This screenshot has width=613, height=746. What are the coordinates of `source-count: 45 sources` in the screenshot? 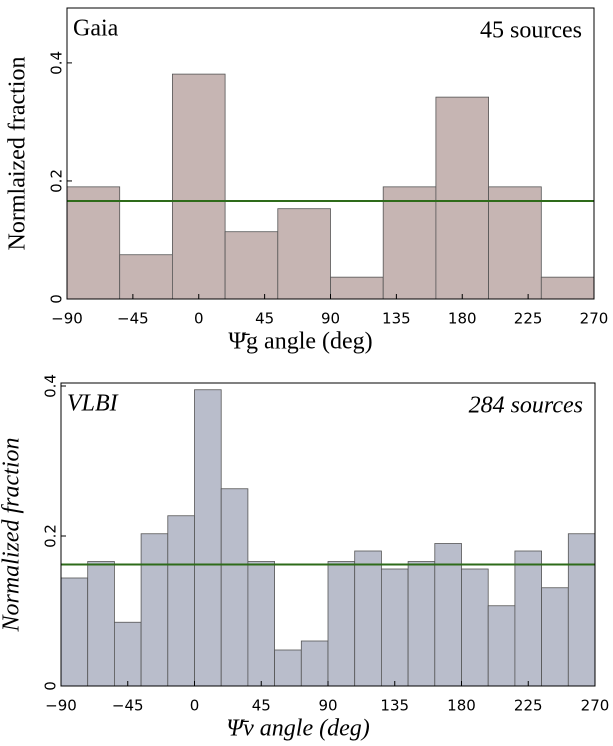 It's located at (531, 31).